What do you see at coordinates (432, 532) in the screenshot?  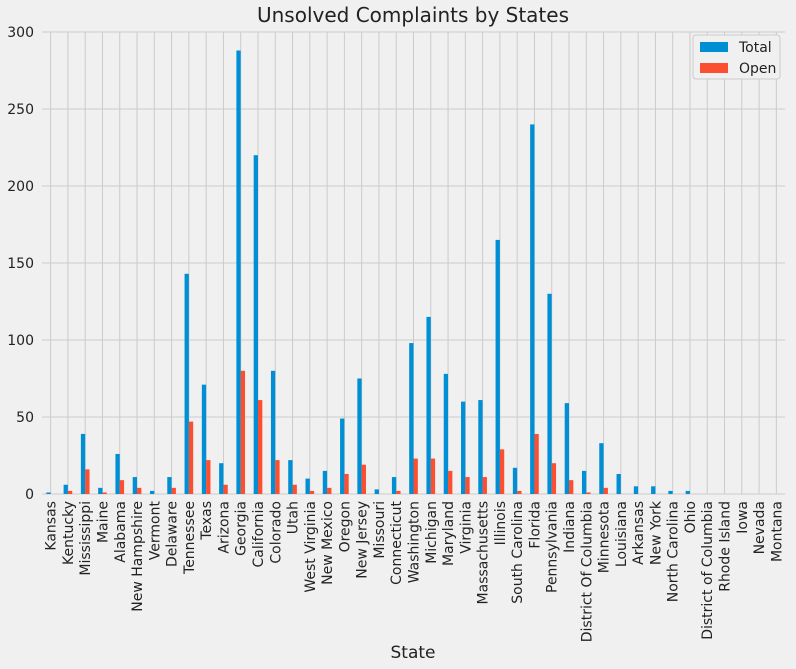 I see `x-tick-label: Michigan` at bounding box center [432, 532].